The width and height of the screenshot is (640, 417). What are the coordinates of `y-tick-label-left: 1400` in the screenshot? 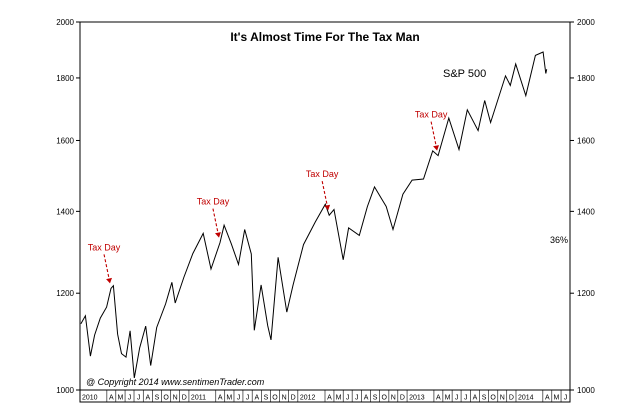 It's located at (65, 211).